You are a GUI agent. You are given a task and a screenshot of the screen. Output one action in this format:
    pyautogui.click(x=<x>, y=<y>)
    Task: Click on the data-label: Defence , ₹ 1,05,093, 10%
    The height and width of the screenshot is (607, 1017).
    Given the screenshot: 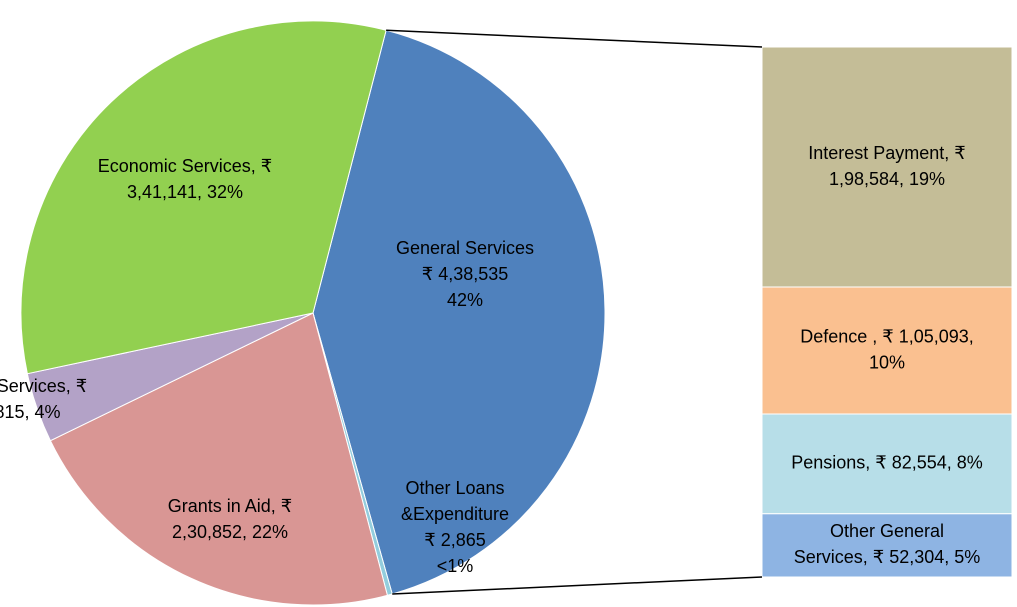 What is the action you would take?
    pyautogui.click(x=887, y=349)
    